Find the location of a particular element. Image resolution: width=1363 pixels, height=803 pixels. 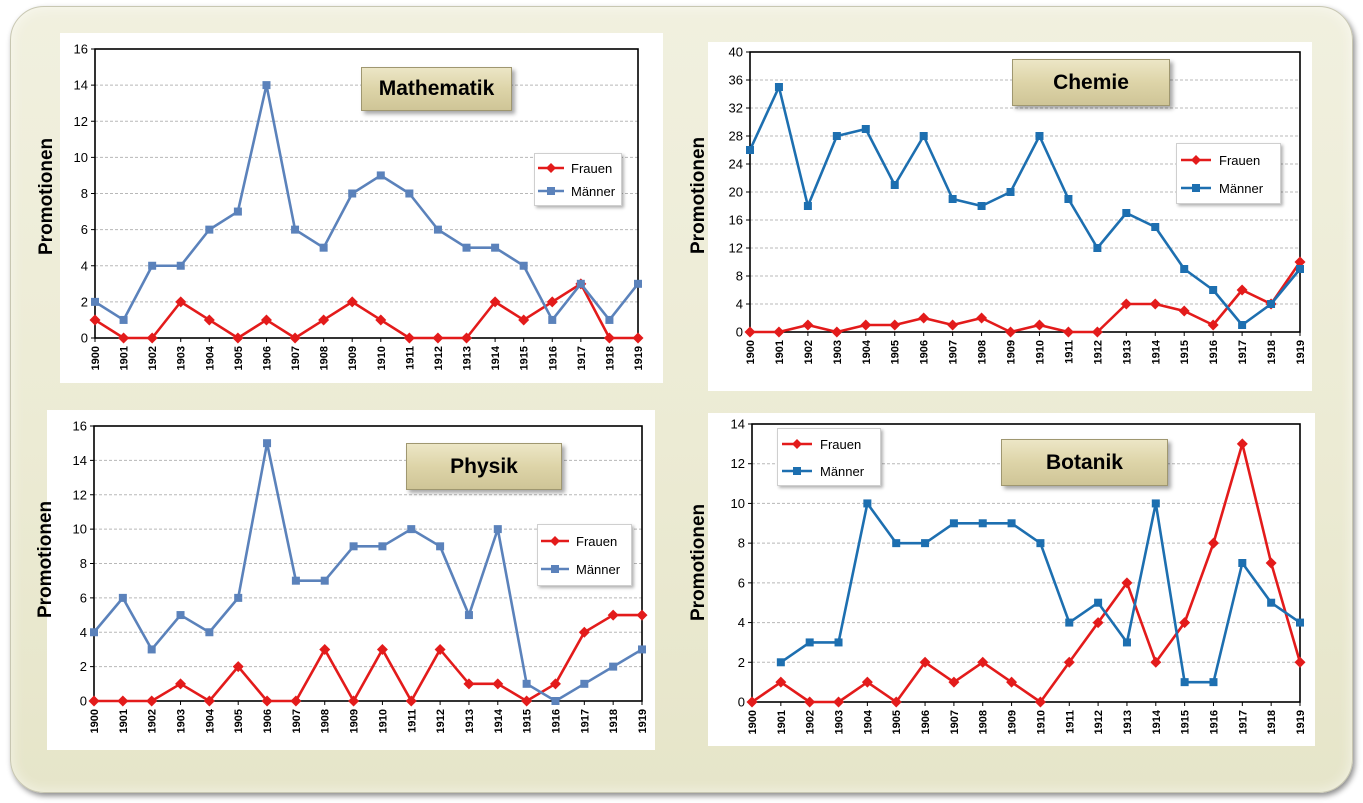

x-tick-label: 1900 is located at coordinates (751, 352).